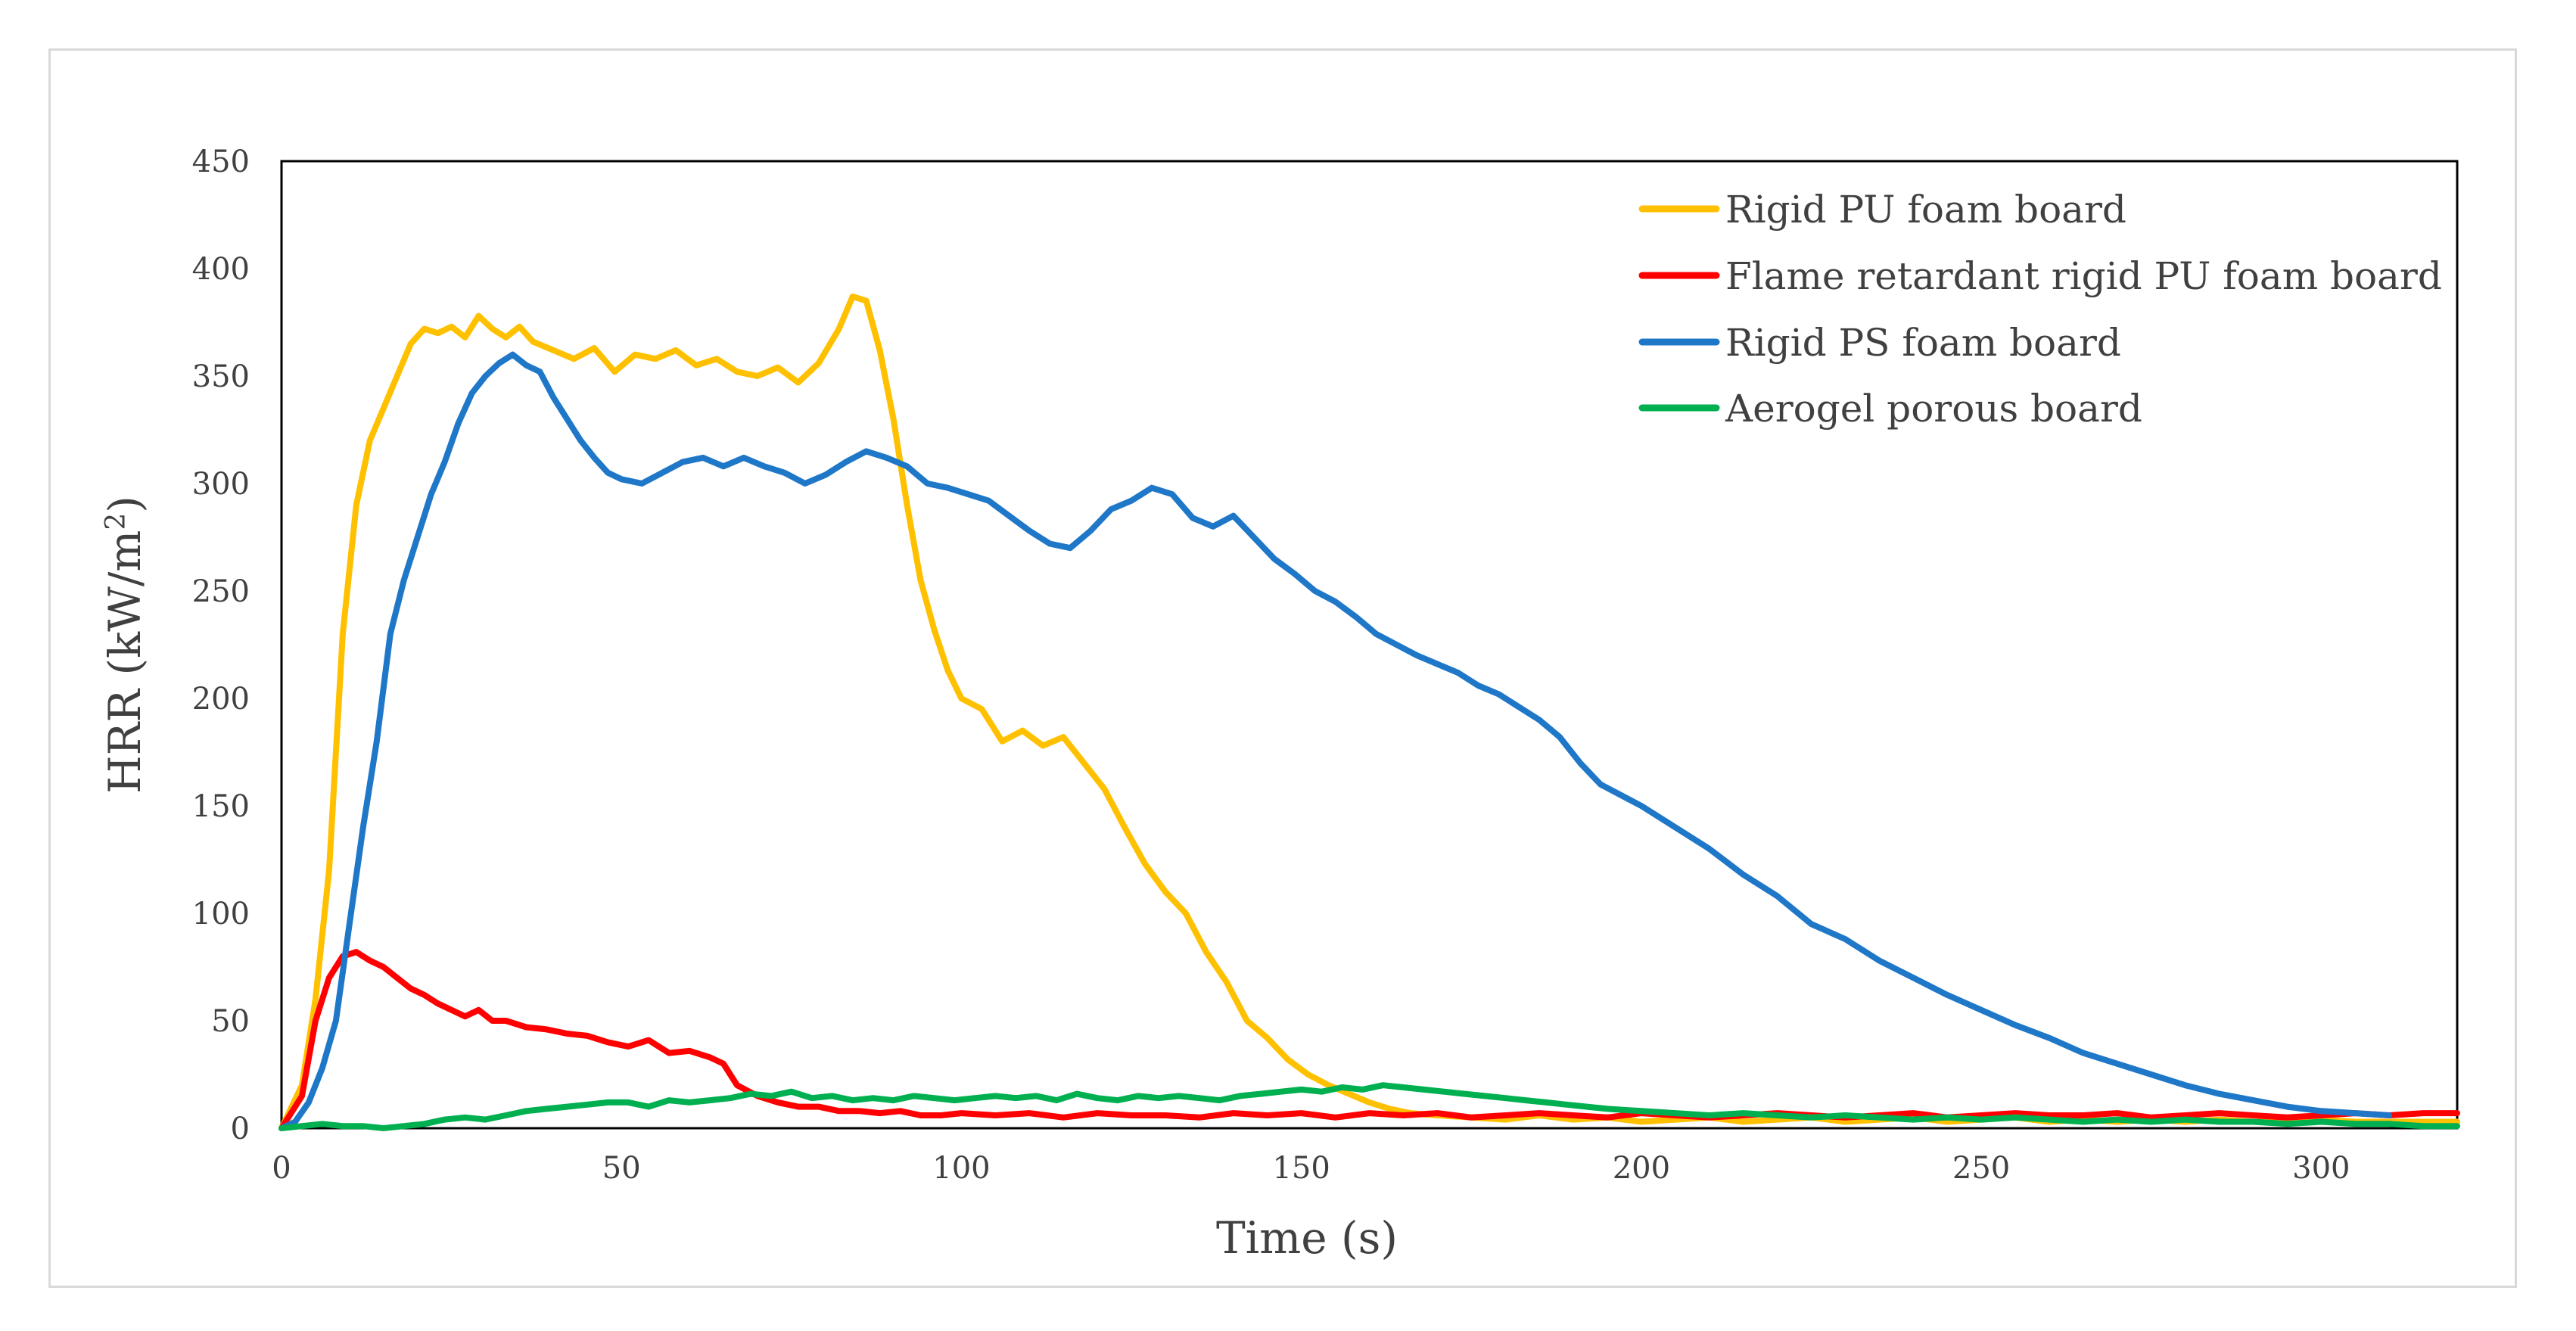  Describe the element at coordinates (2083, 276) in the screenshot. I see `legend-label-flame-retardant-pu: Flame retardant rigid PU foam board` at that location.